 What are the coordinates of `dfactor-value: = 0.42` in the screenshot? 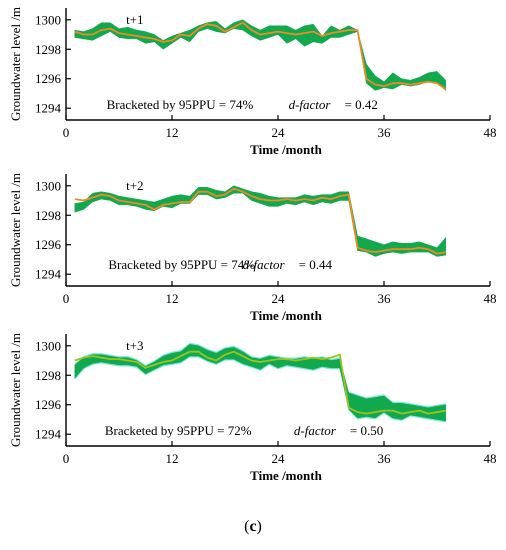 It's located at (361, 104).